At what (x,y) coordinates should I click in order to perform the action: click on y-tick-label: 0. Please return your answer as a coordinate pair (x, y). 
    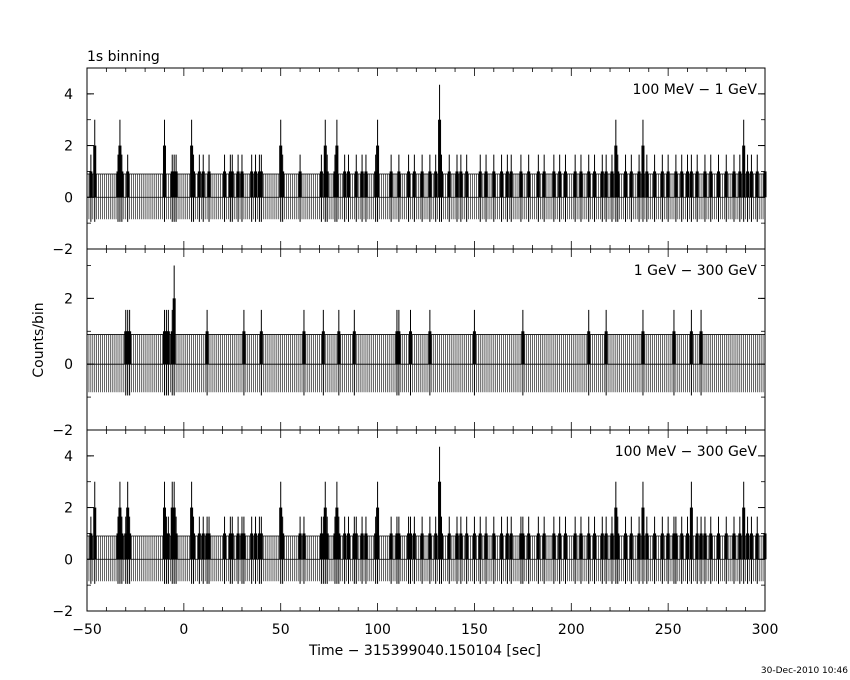
    Looking at the image, I should click on (68, 198).